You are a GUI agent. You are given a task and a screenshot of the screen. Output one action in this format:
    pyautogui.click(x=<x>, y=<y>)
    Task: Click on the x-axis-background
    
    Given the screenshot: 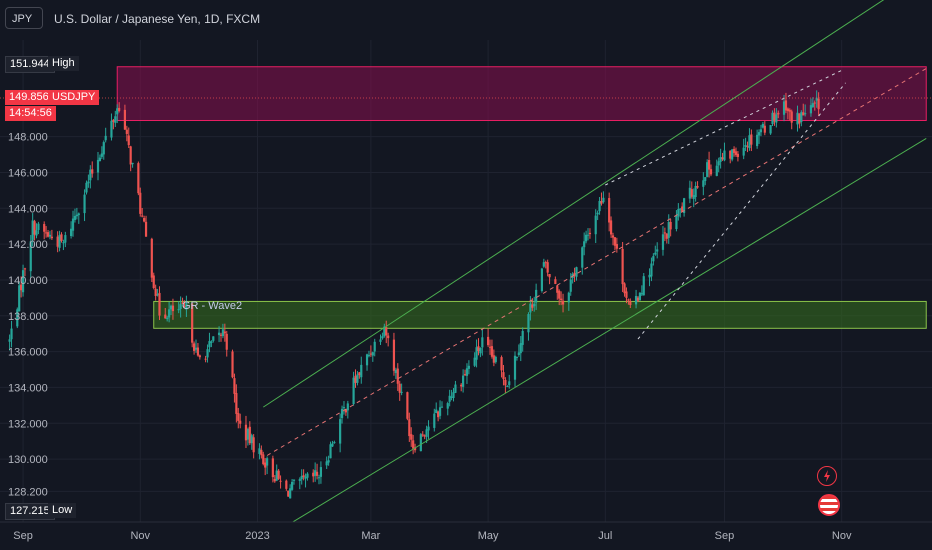 What is the action you would take?
    pyautogui.click(x=466, y=536)
    